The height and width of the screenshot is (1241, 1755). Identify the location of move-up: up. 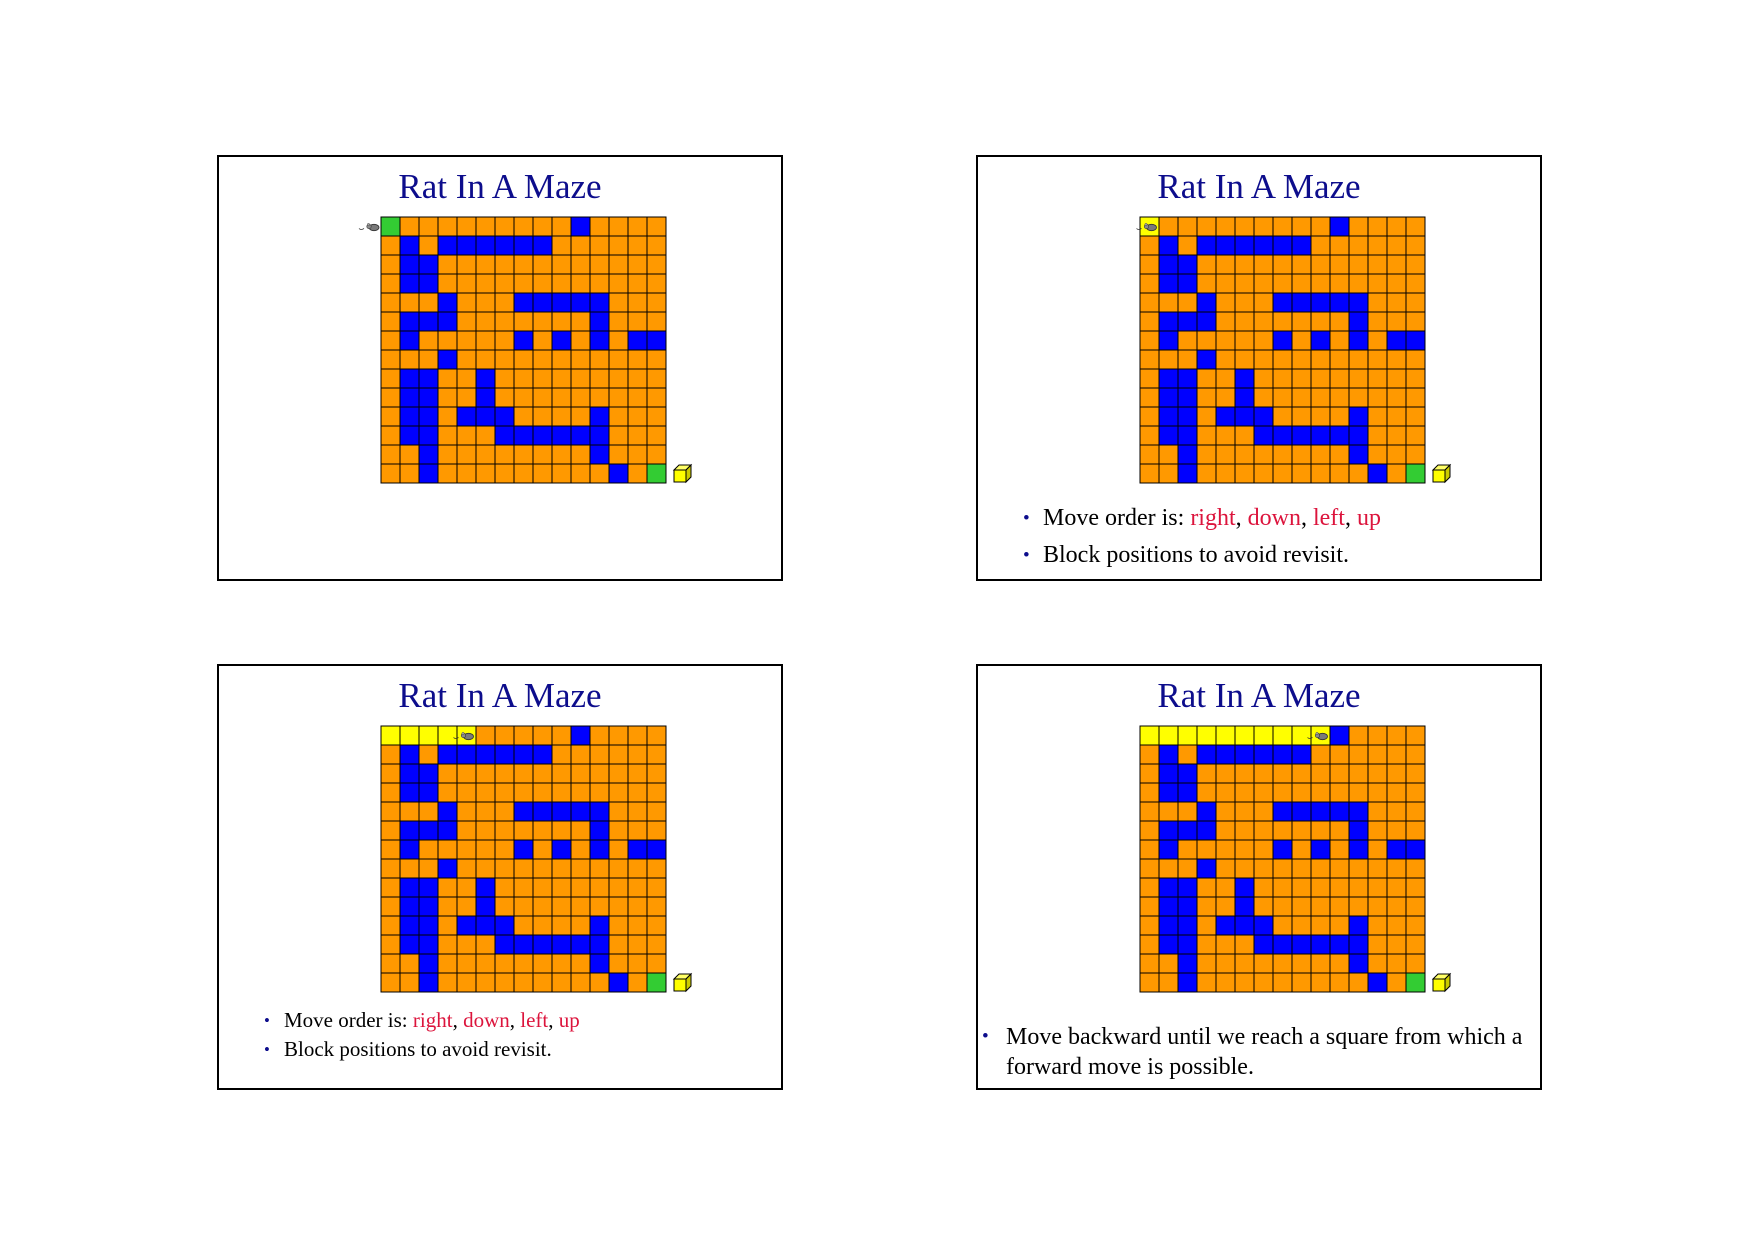
(1368, 518).